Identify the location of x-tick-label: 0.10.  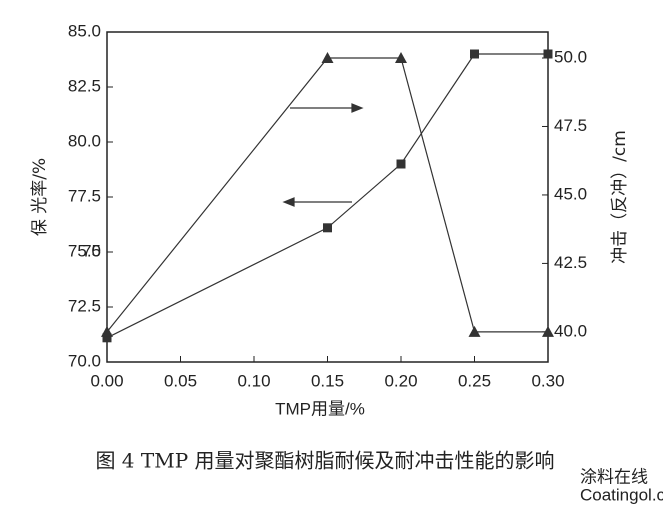
(253, 380).